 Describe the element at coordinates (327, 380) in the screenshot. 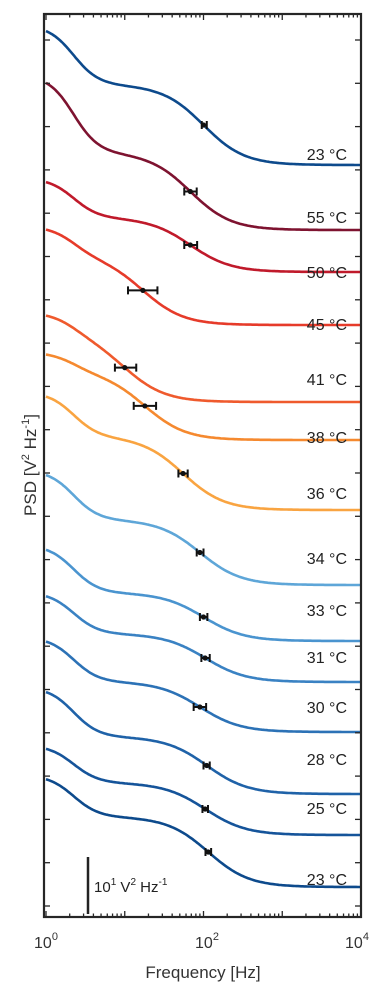

I see `temperature-label-4: 41 °C` at that location.